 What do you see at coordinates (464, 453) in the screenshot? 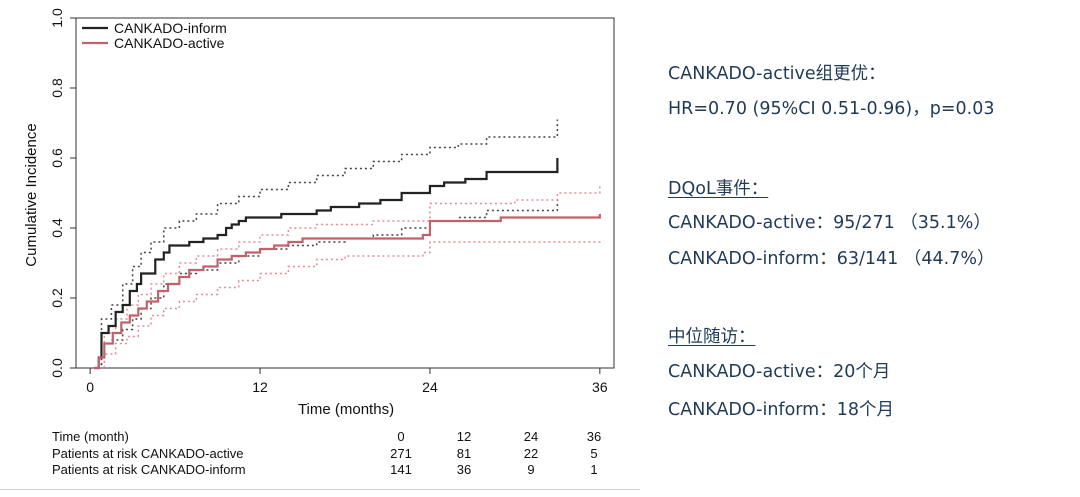
I see `risk-active-12: 81` at bounding box center [464, 453].